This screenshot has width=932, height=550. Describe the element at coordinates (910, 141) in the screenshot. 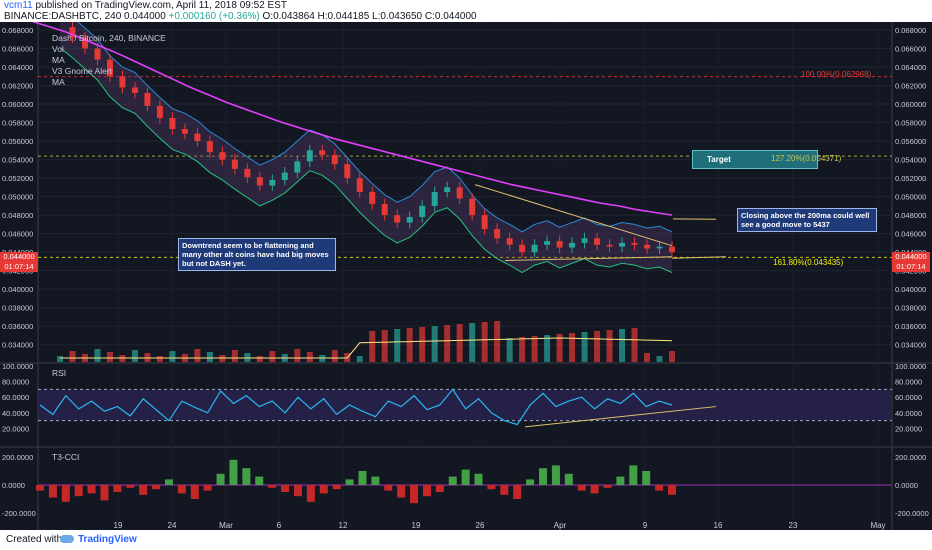

I see `y-tick-label-right: 0.056000` at that location.